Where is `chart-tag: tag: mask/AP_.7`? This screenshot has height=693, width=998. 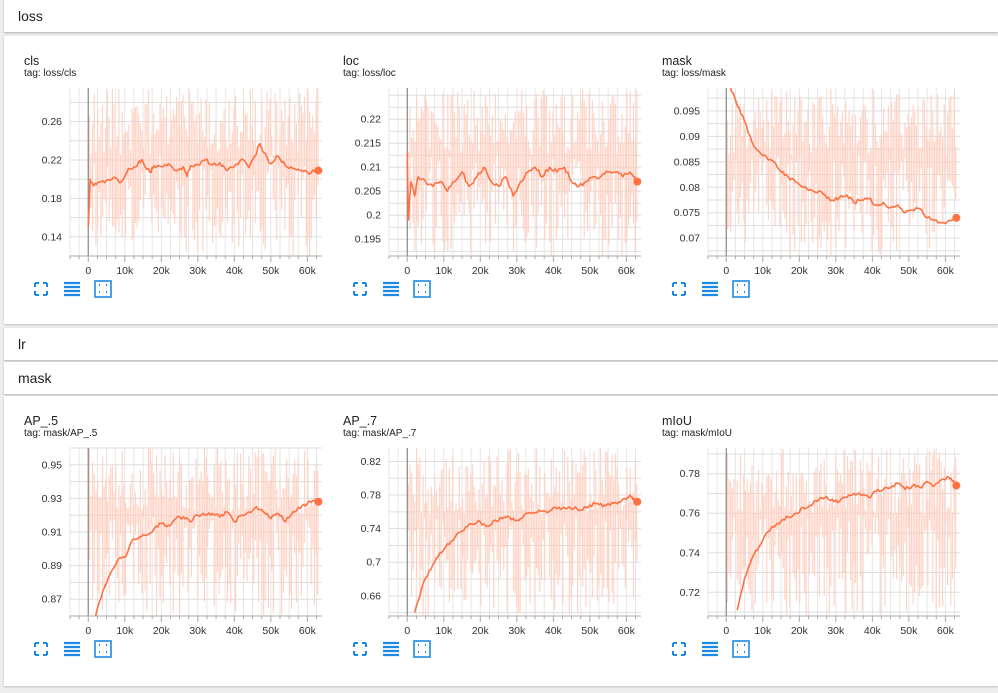
chart-tag: tag: mask/AP_.7 is located at coordinates (380, 433).